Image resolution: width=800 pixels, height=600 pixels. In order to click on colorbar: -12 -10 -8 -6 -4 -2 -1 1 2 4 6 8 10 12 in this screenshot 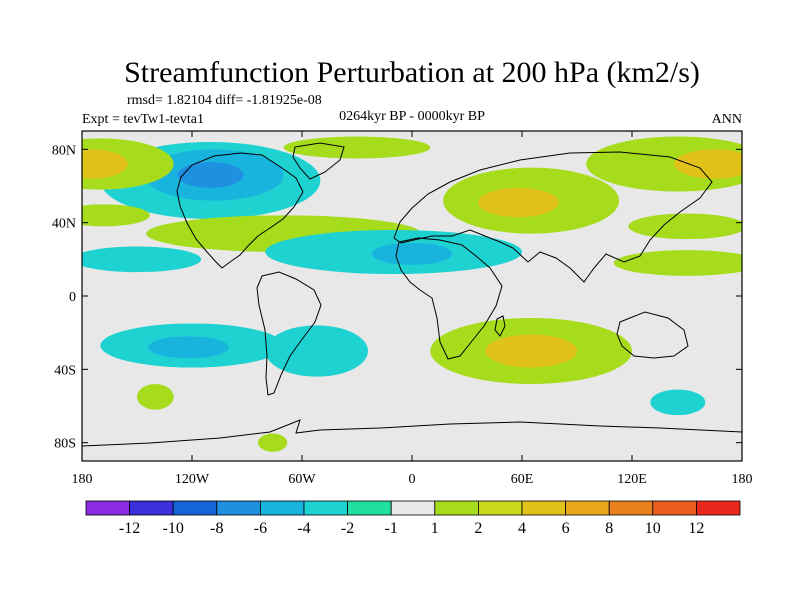, I will do `click(413, 518)`.